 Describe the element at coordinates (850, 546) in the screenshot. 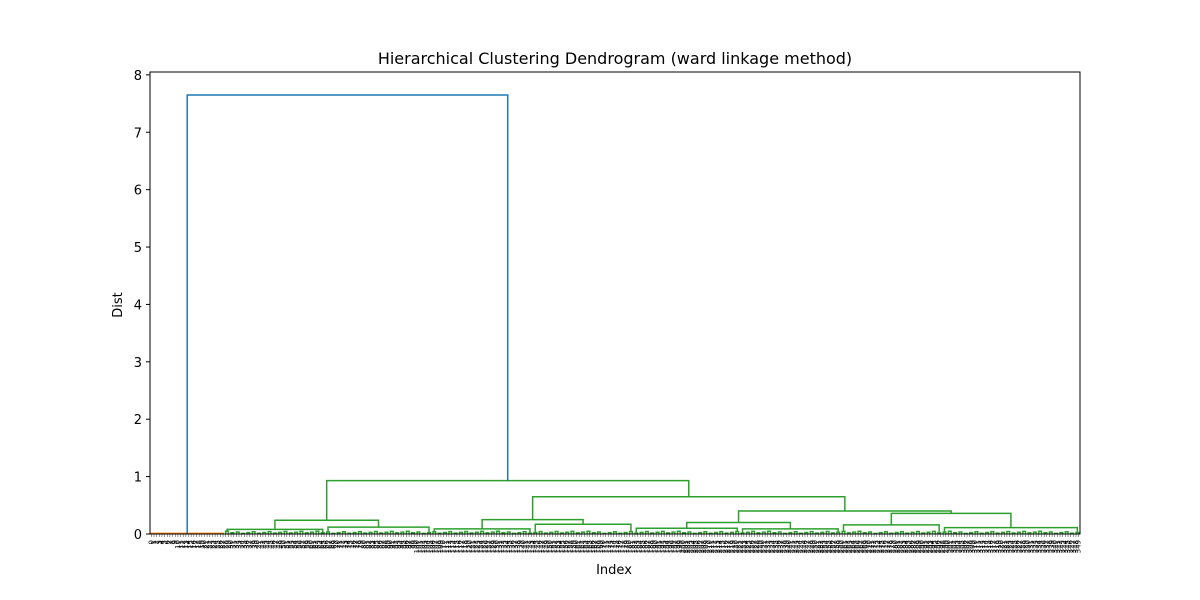

I see `leaf-index-label: 263` at that location.